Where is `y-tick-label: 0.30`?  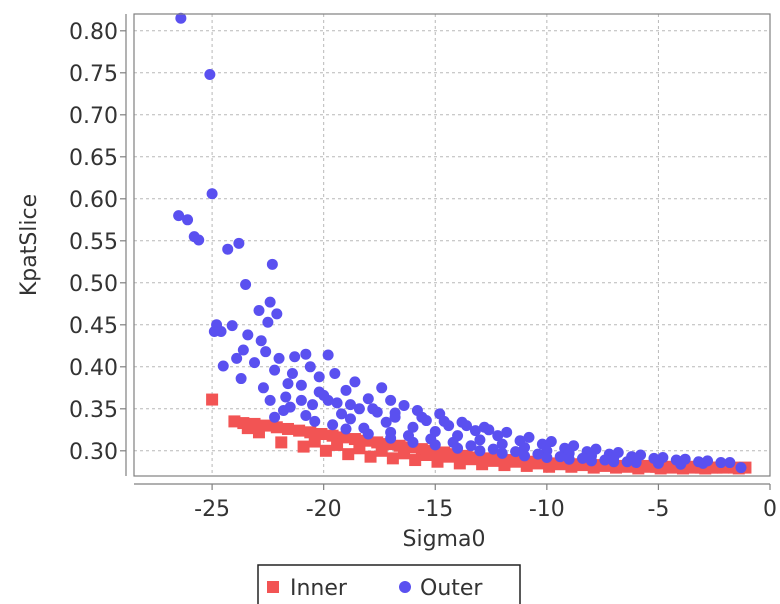
y-tick-label: 0.30 is located at coordinates (93, 452).